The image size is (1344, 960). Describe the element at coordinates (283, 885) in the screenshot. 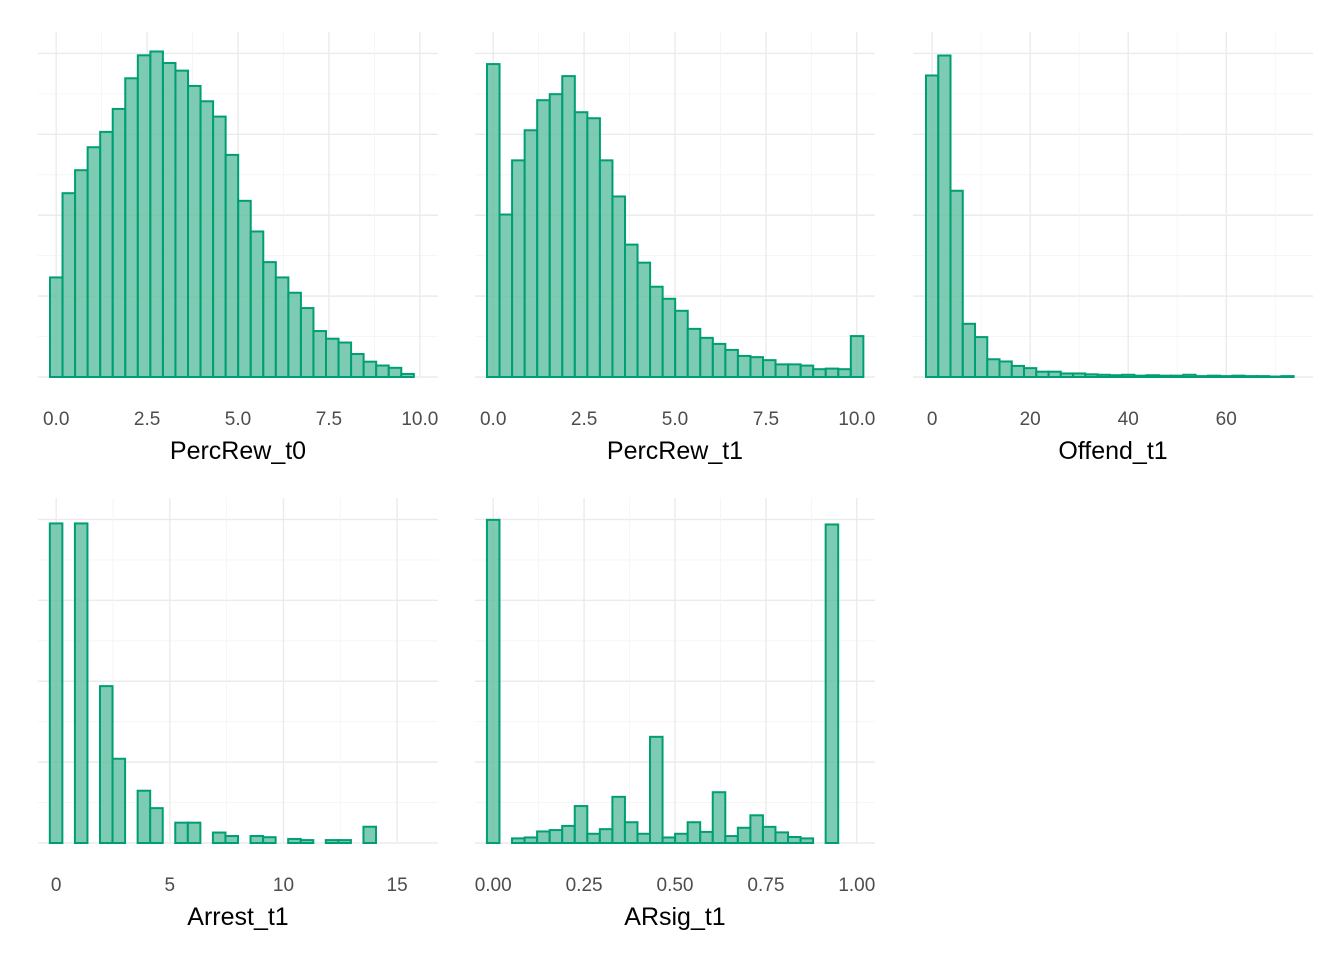

I see `x-tick-label: 10` at that location.